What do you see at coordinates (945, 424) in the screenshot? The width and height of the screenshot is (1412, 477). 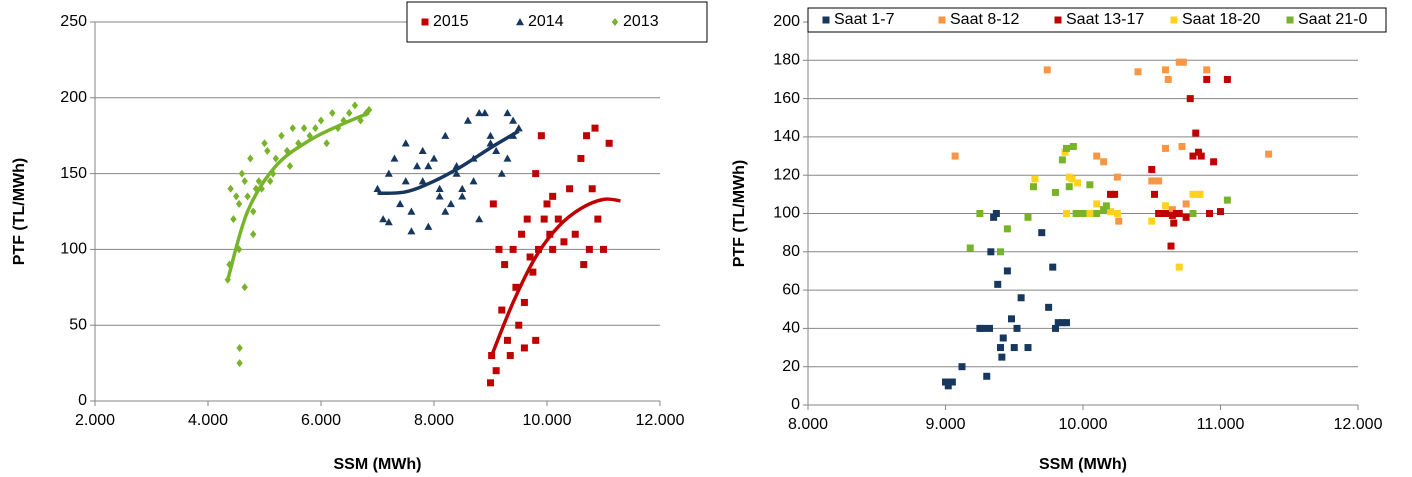 I see `x-tick-label: 9.000` at bounding box center [945, 424].